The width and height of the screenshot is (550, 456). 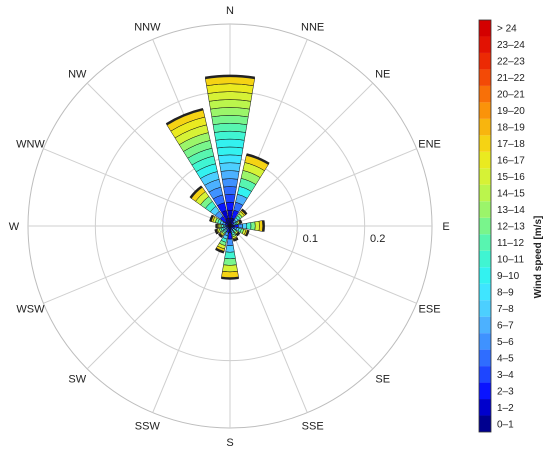 What do you see at coordinates (511, 78) in the screenshot?
I see `colorbar-label: 21–22` at bounding box center [511, 78].